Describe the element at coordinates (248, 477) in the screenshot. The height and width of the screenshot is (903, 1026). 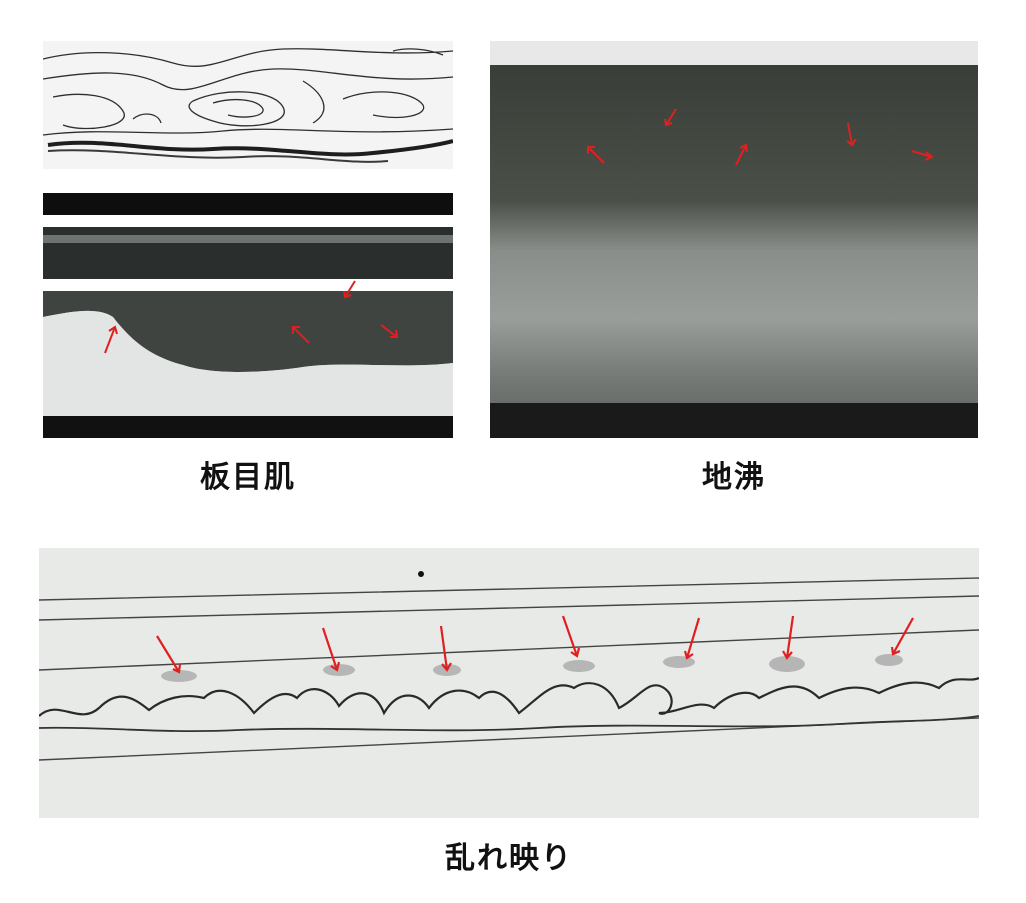
I see `caption-itame-hada: 板目肌` at that location.